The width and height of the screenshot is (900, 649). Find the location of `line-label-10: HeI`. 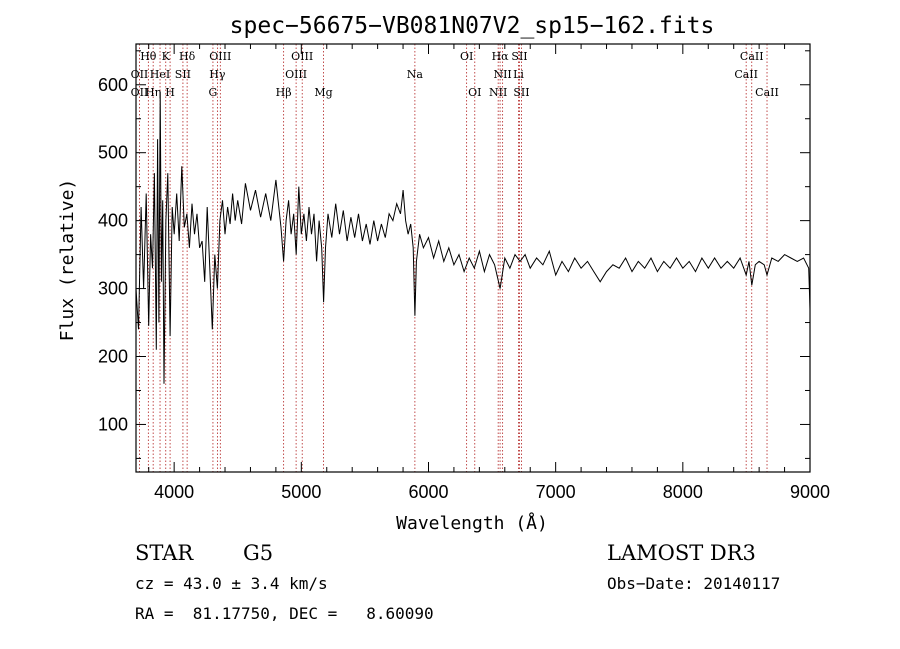

line-label-10: HeI is located at coordinates (160, 74).